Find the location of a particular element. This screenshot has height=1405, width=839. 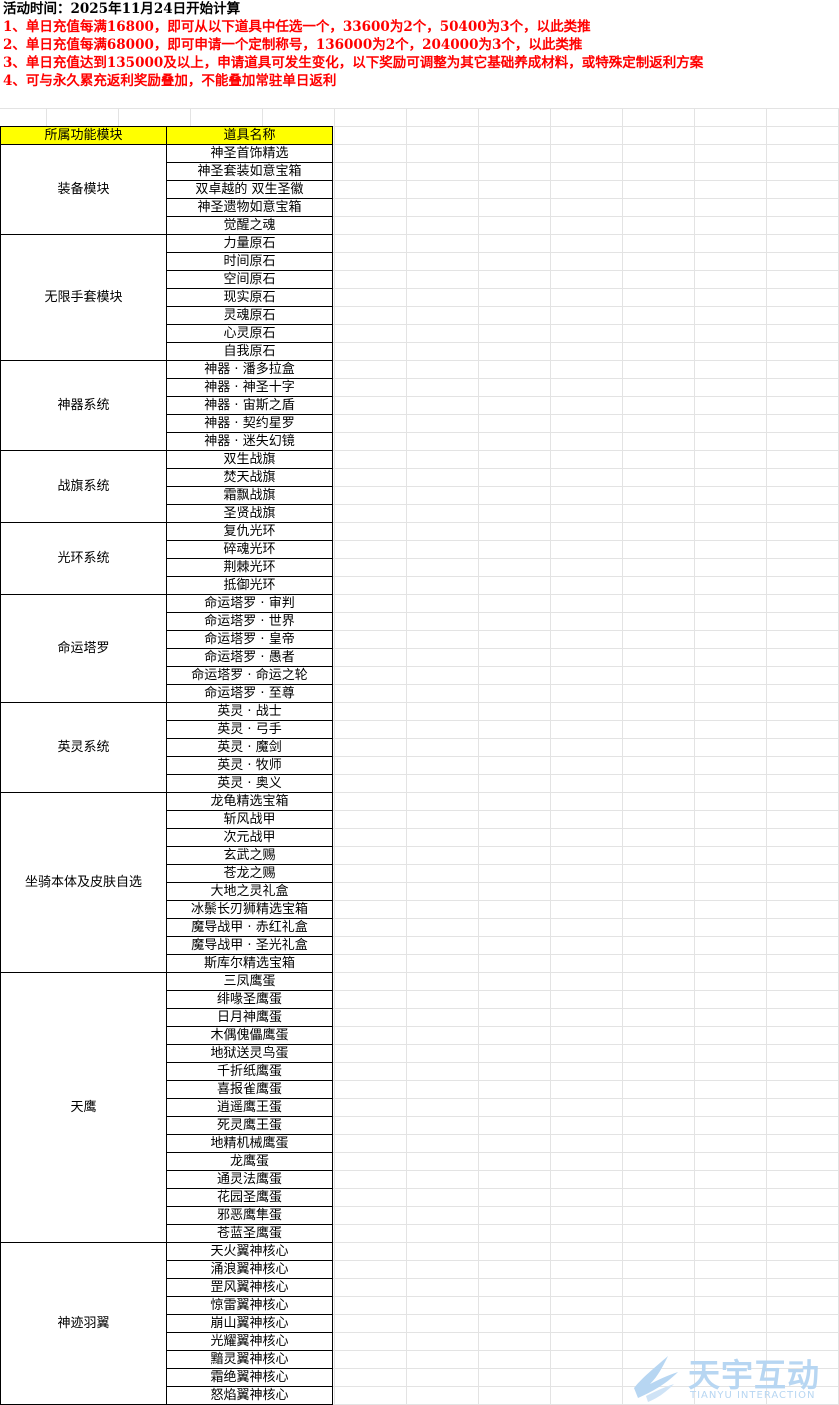

item-name-cell: 空间原石 is located at coordinates (249, 279).